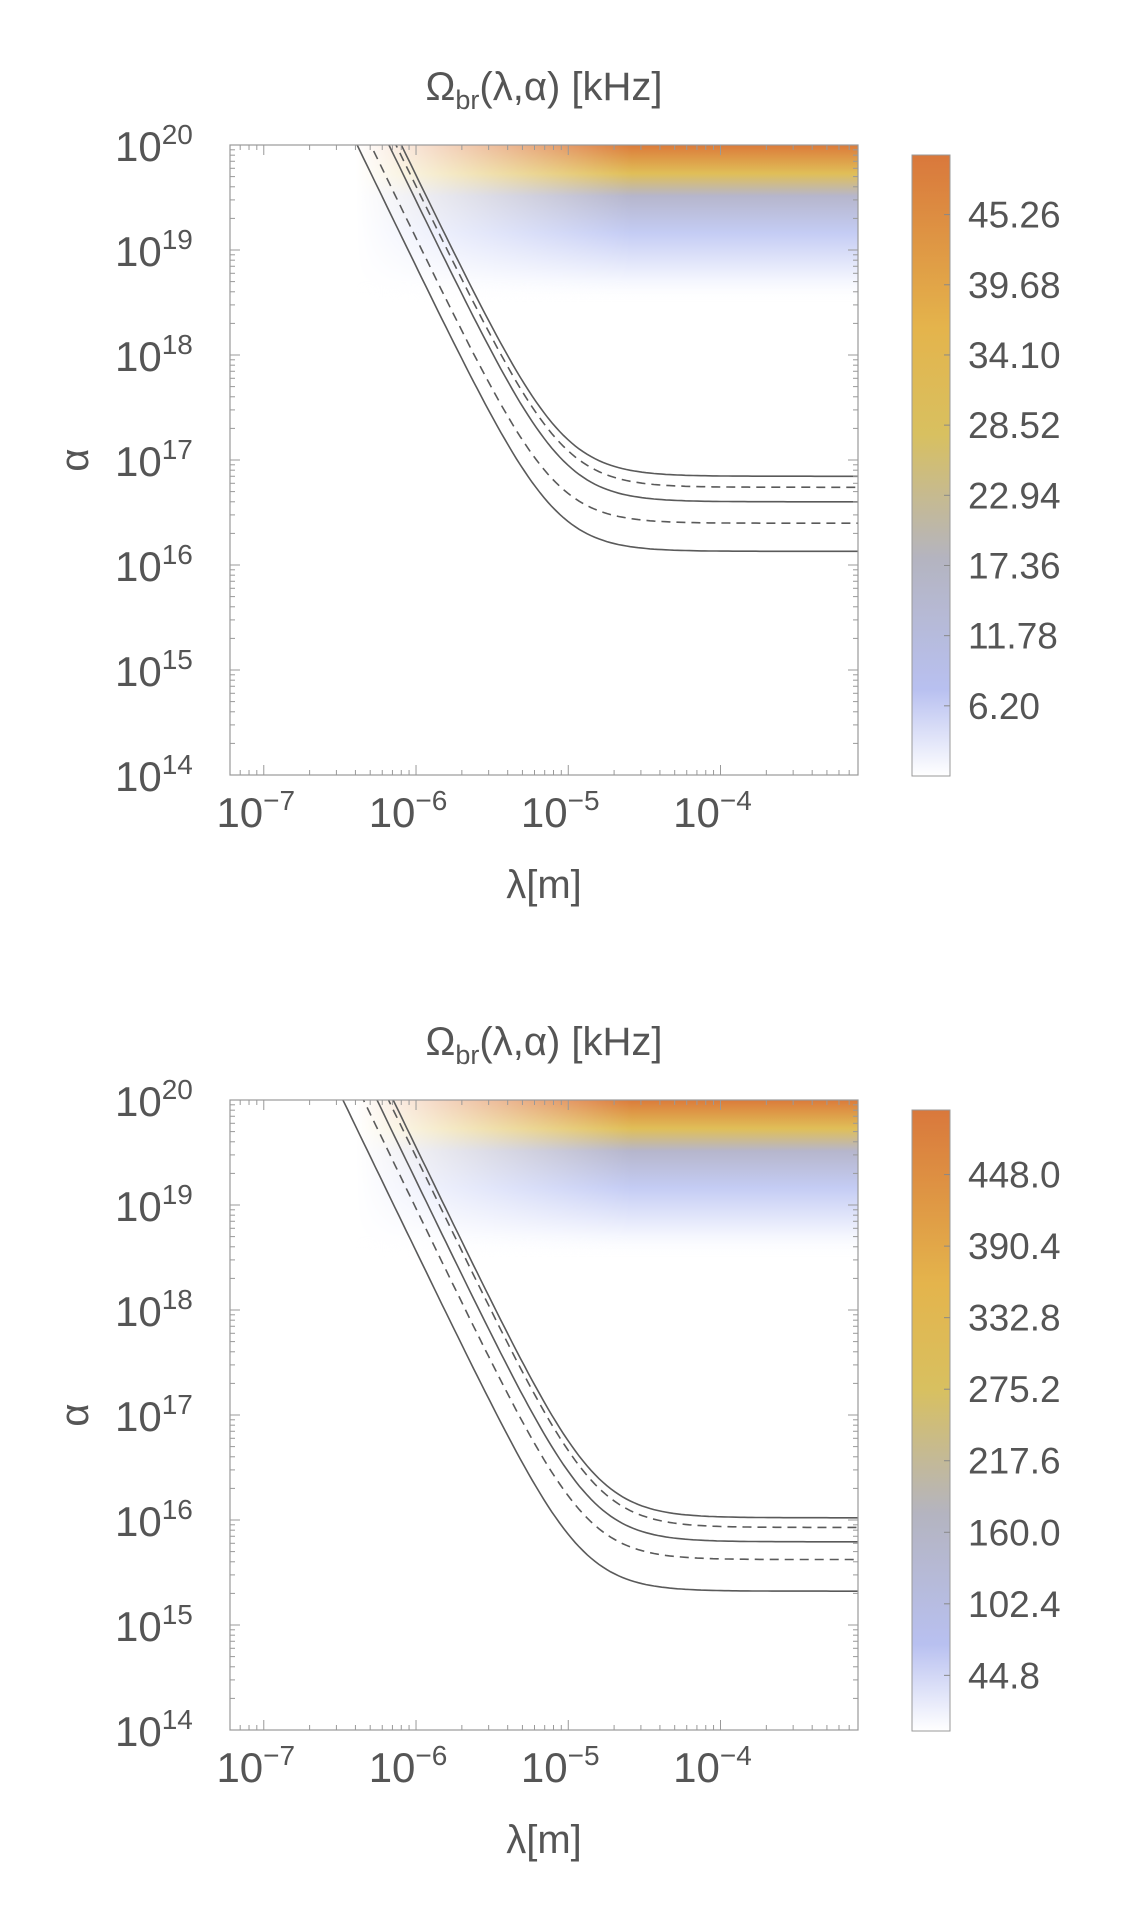  What do you see at coordinates (1014, 355) in the screenshot?
I see `colorbar-tick-label: 34.10` at bounding box center [1014, 355].